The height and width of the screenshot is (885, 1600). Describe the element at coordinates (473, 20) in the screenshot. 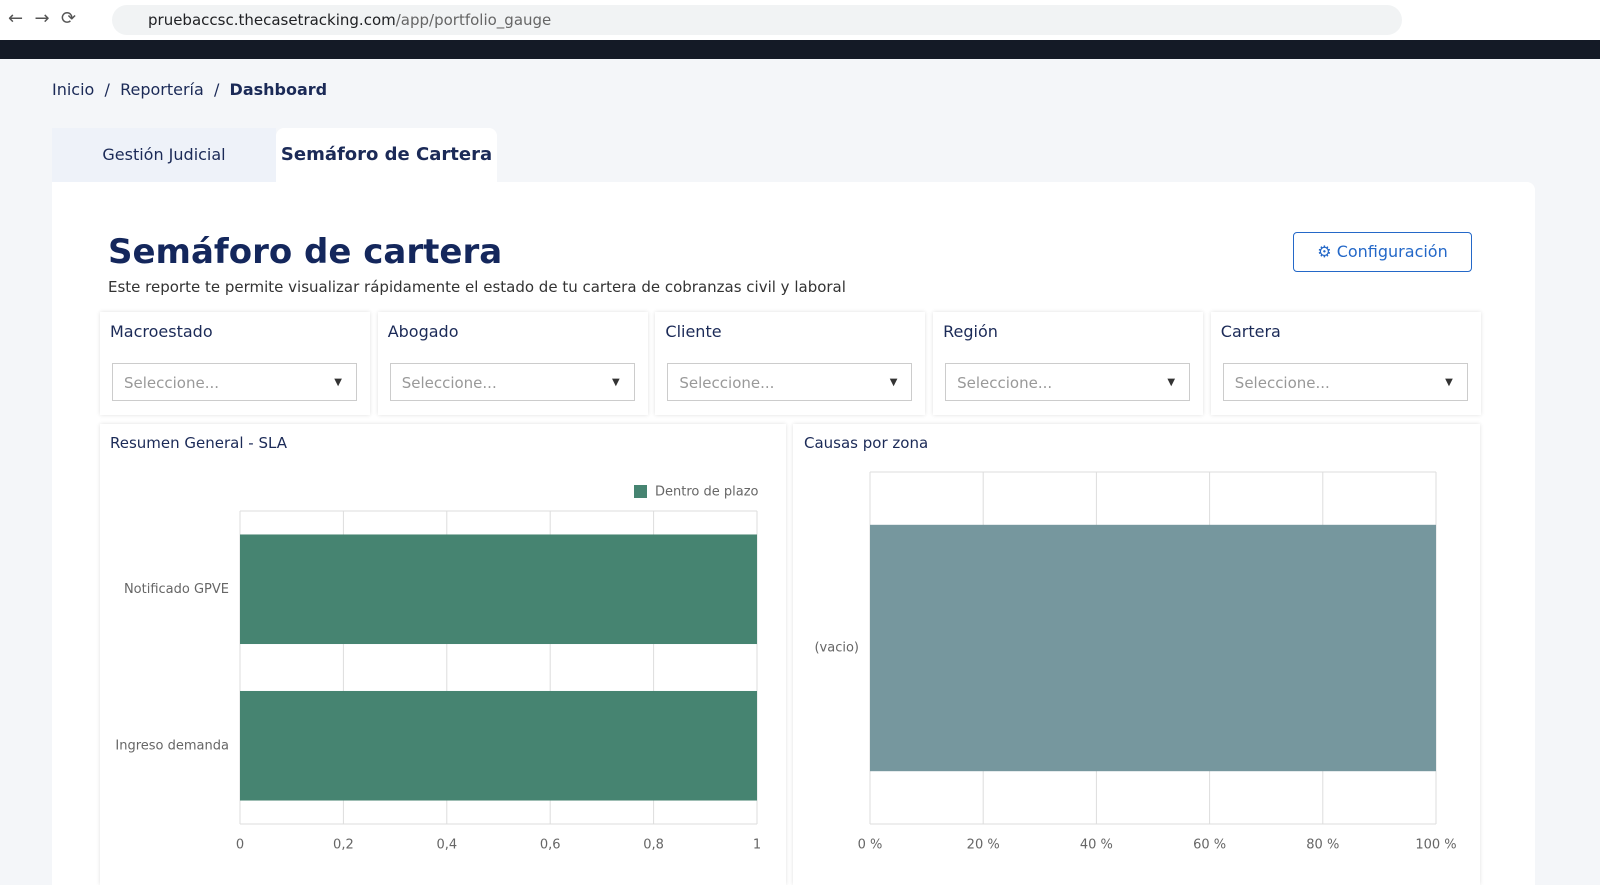

I see `url-path: /app/portfolio_gauge` at that location.